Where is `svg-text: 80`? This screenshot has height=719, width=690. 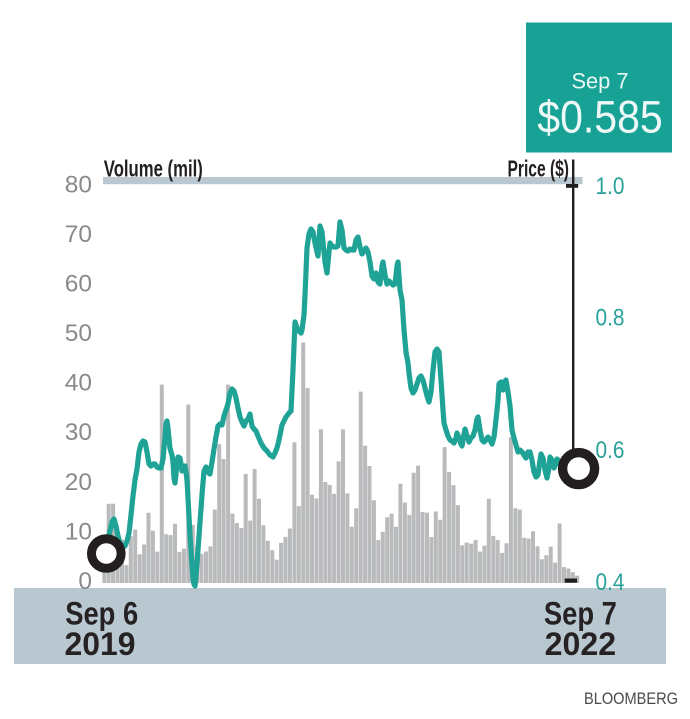
svg-text: 80 is located at coordinates (78, 184).